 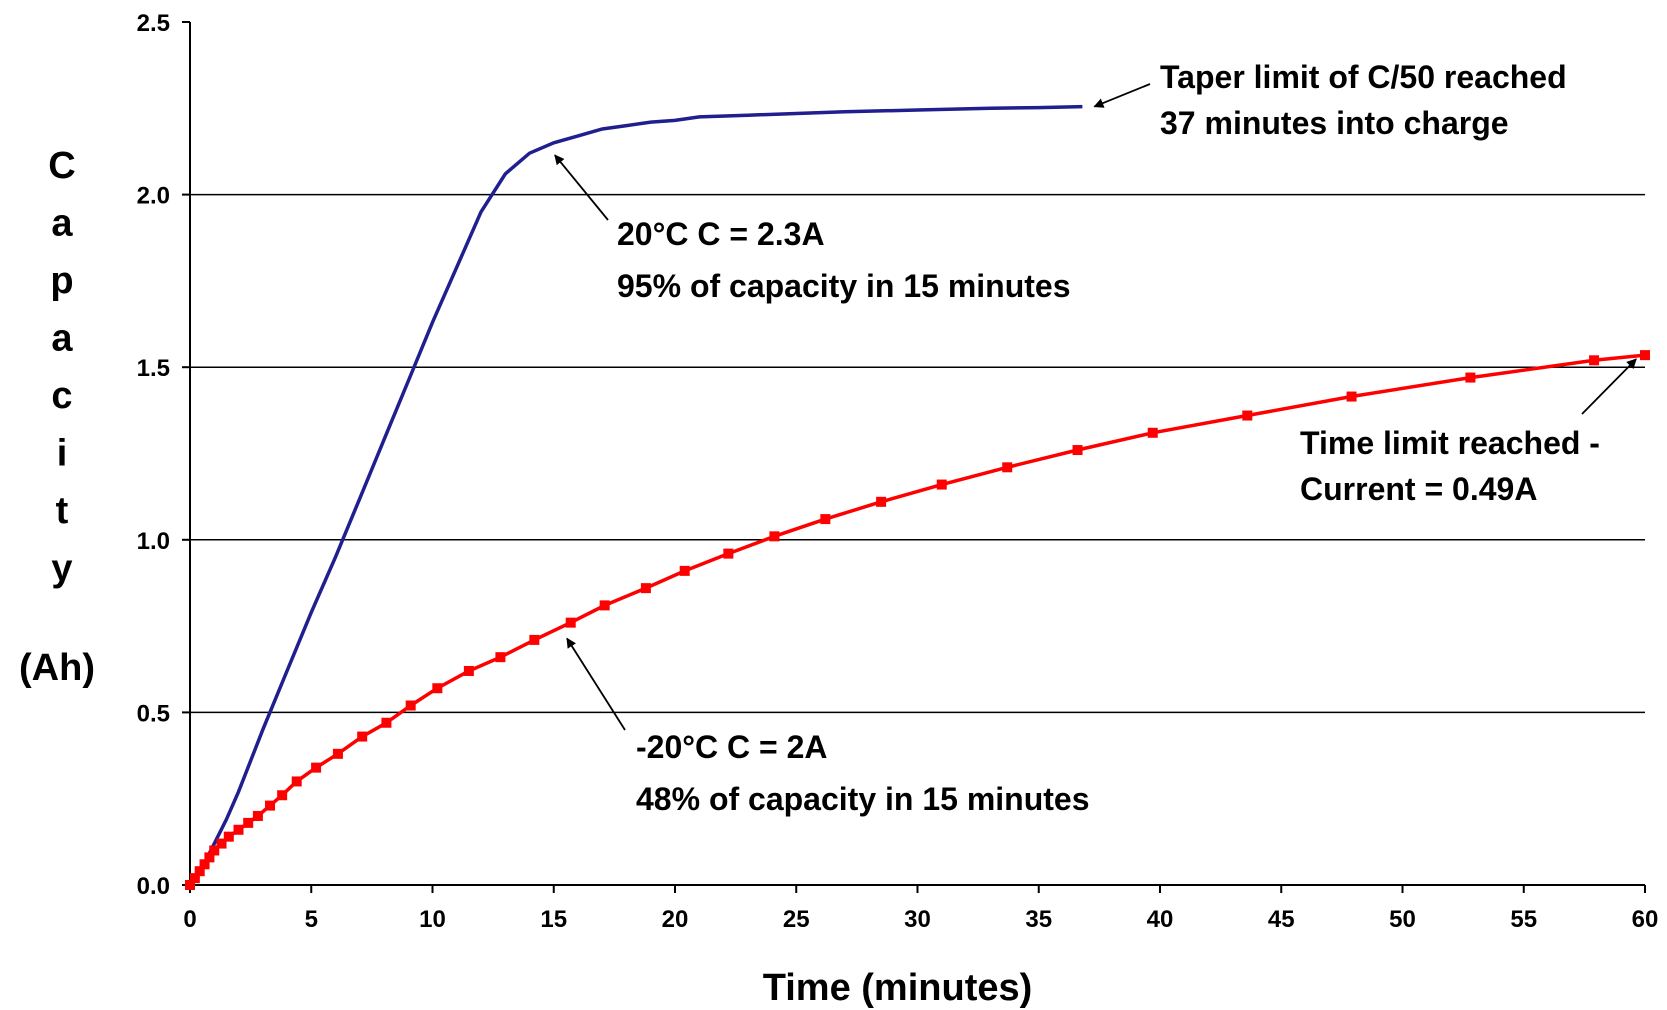 I want to click on annotation-1-line-1: 95% of capacity in 15 minutes, so click(x=844, y=286).